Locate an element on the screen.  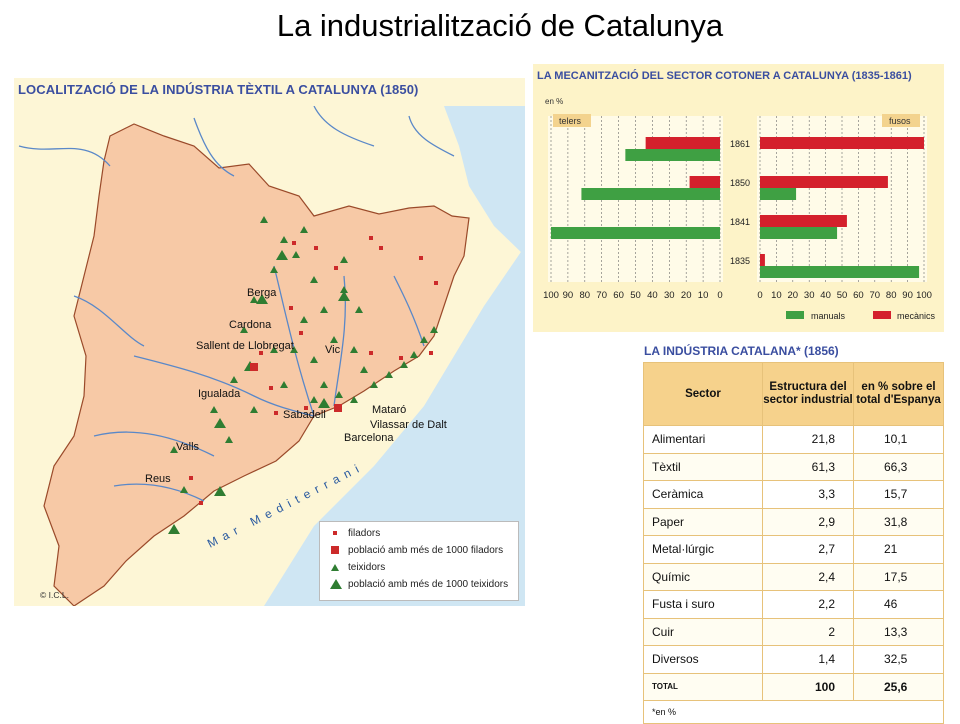
table-row: Químic 2,4 17,5 is located at coordinates (793, 576).